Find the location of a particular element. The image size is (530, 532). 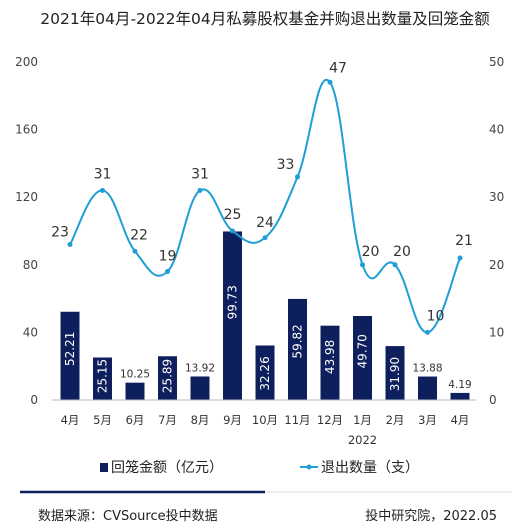

right-tick-label: 40 is located at coordinates (496, 130).